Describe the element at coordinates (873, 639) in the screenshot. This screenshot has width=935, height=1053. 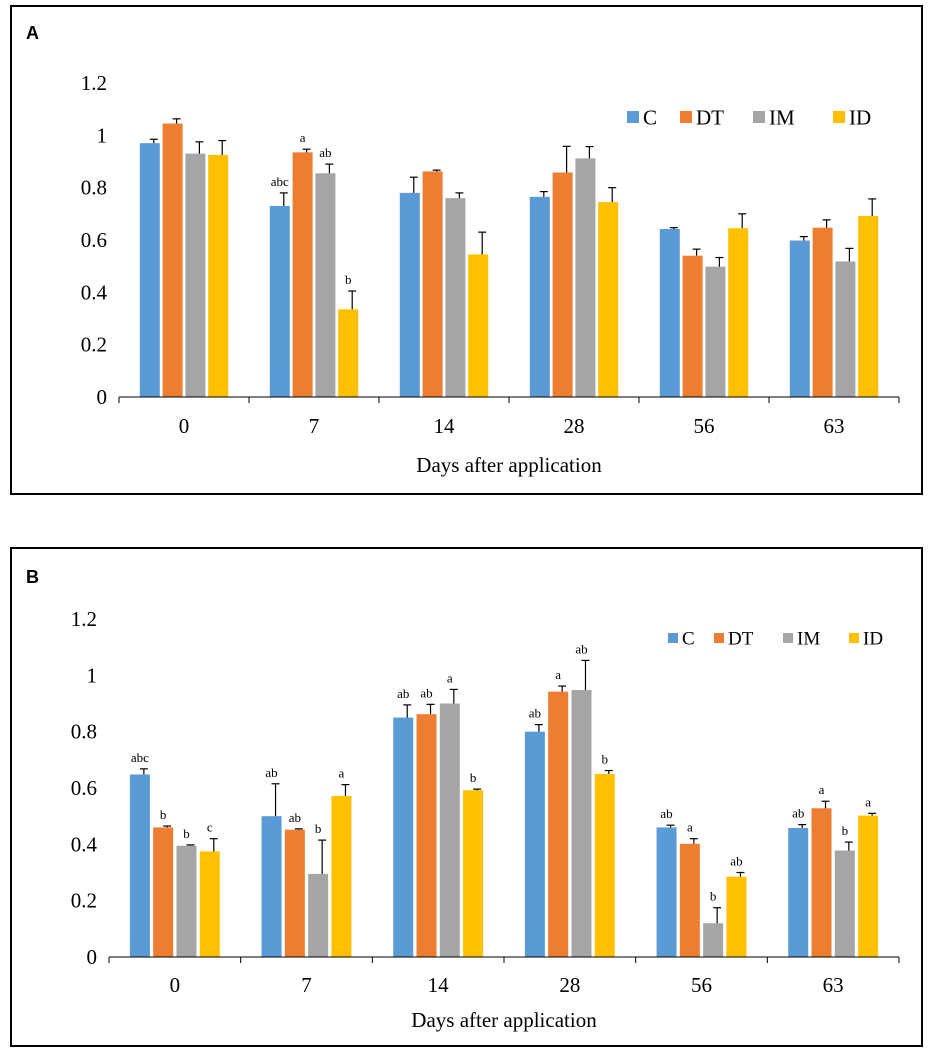
I see `legend-label: ID` at that location.